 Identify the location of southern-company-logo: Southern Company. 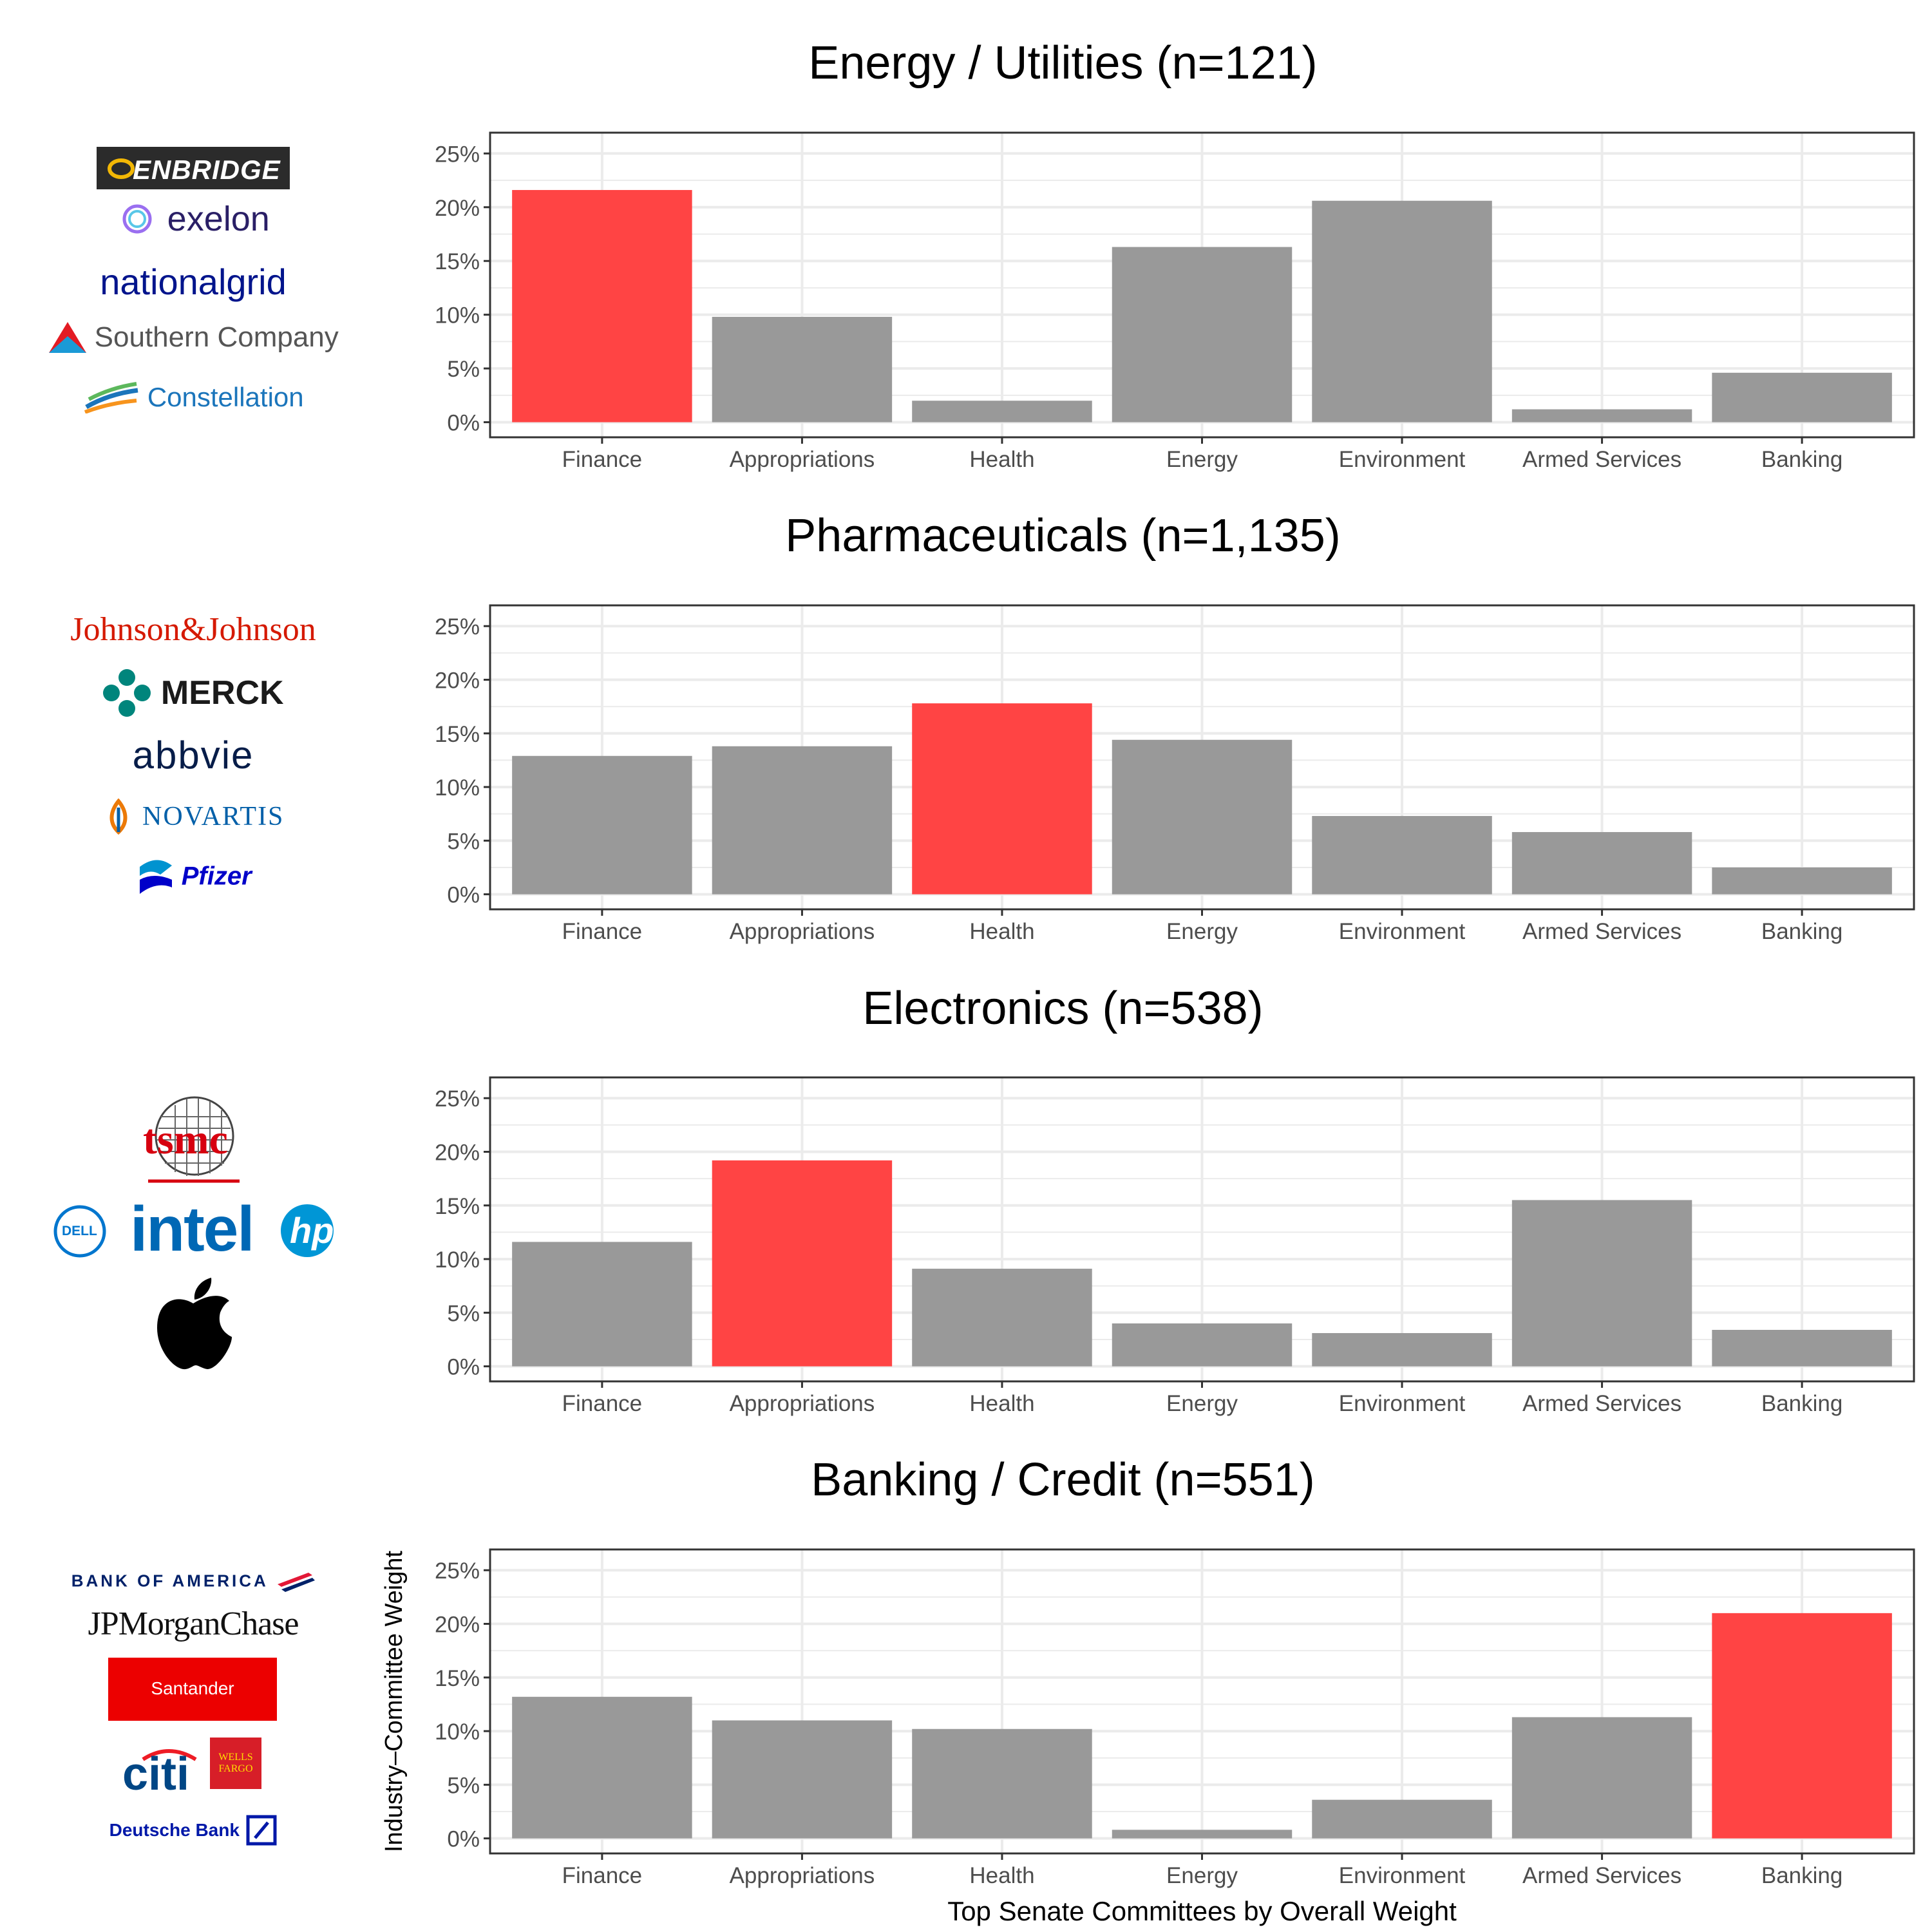
(193, 337).